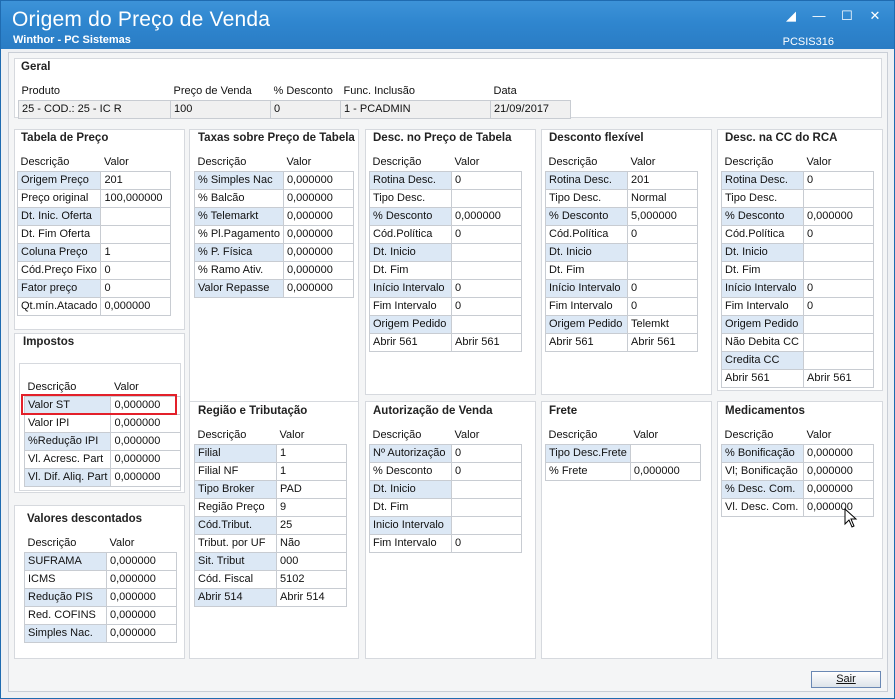 This screenshot has height=699, width=895. Describe the element at coordinates (846, 679) in the screenshot. I see `sair-button: Sair` at that location.